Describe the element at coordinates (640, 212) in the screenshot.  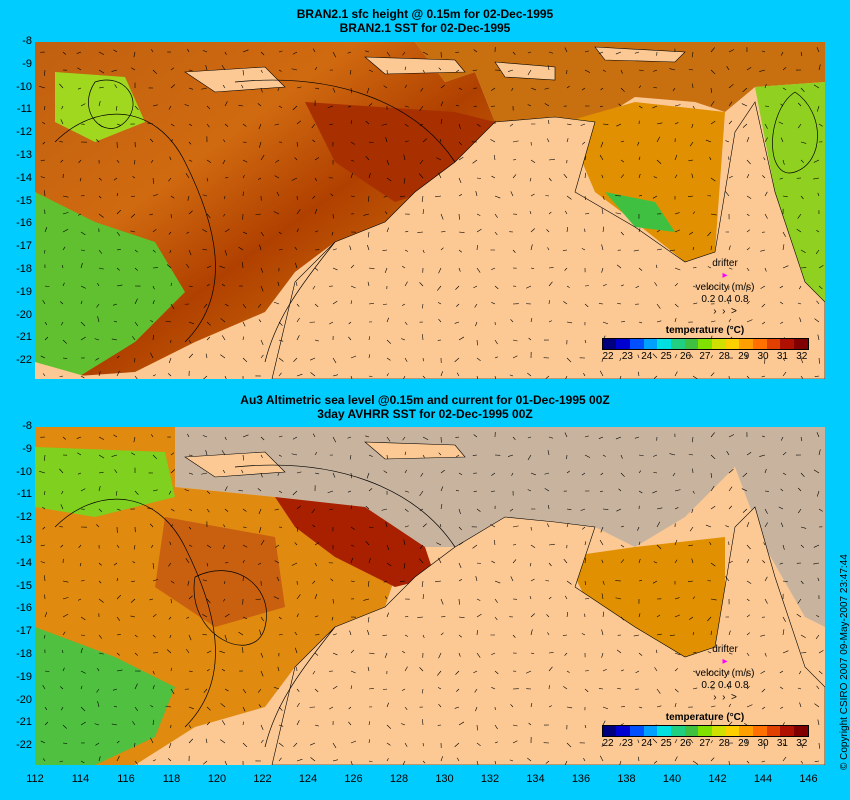
I see `top-gulf-green` at that location.